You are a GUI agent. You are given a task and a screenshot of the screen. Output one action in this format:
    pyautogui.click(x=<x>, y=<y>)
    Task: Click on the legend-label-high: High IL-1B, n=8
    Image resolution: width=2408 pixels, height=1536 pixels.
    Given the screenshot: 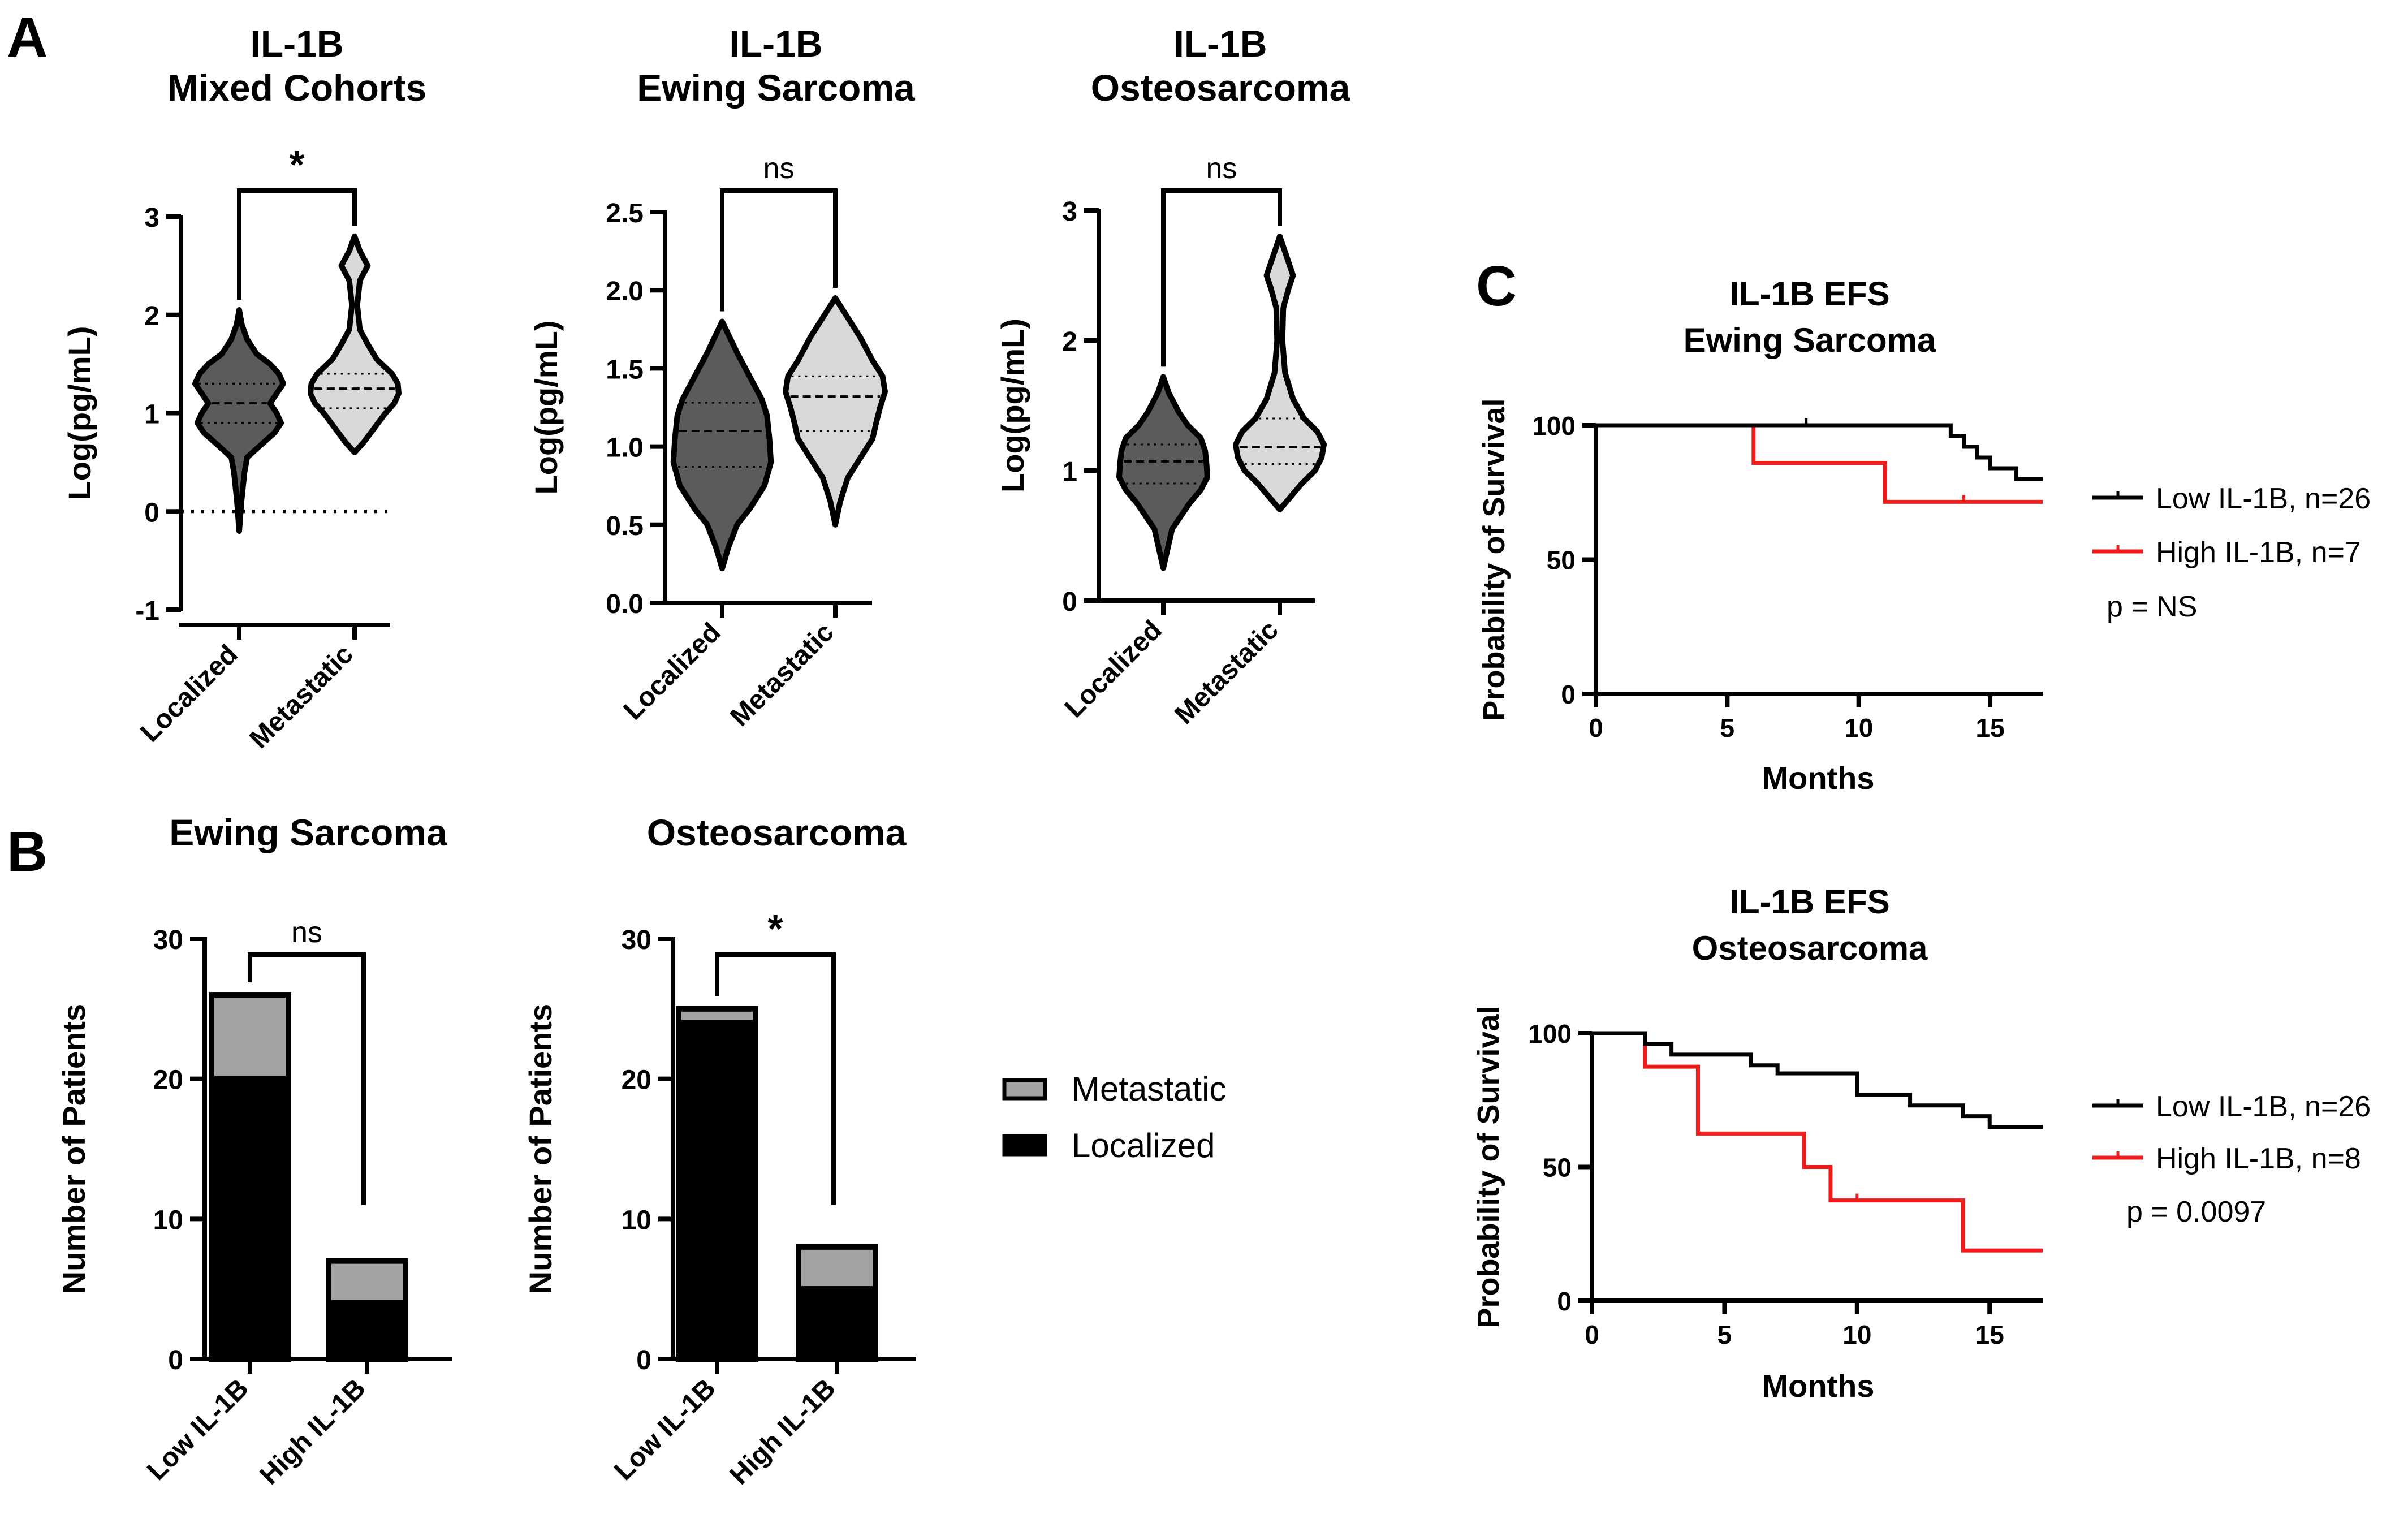 What is the action you would take?
    pyautogui.click(x=2259, y=1158)
    